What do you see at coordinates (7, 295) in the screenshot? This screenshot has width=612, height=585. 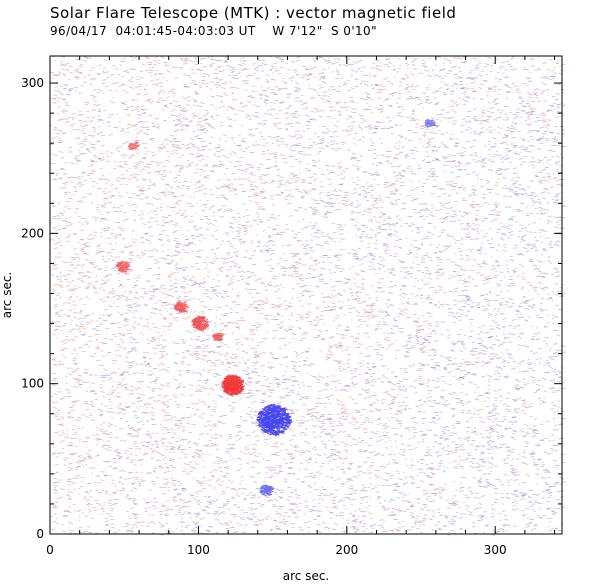 I see `y-axis-label: arc sec.` at bounding box center [7, 295].